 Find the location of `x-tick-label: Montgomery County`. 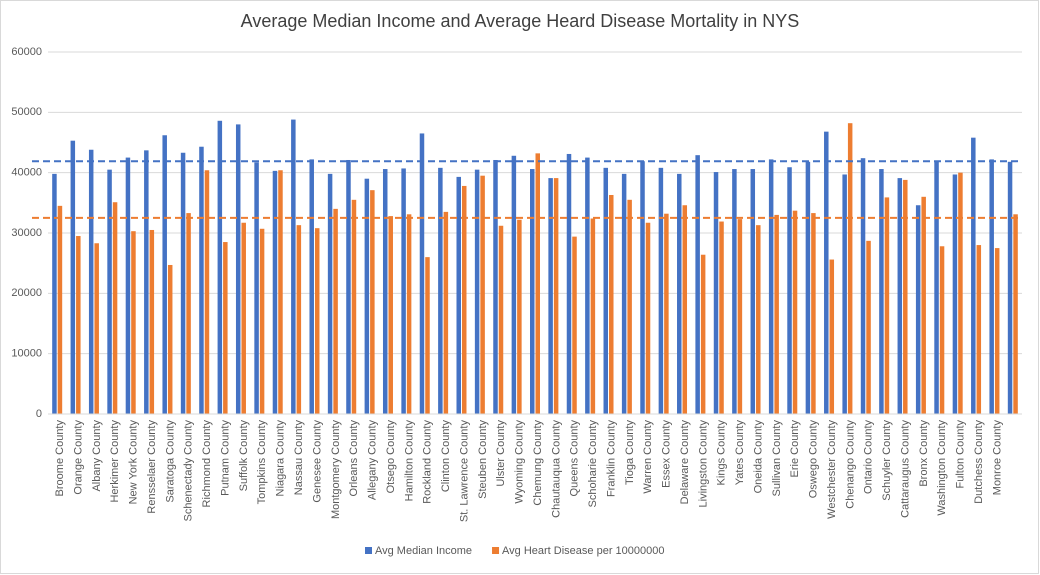

x-tick-label: Montgomery County is located at coordinates (336, 470).